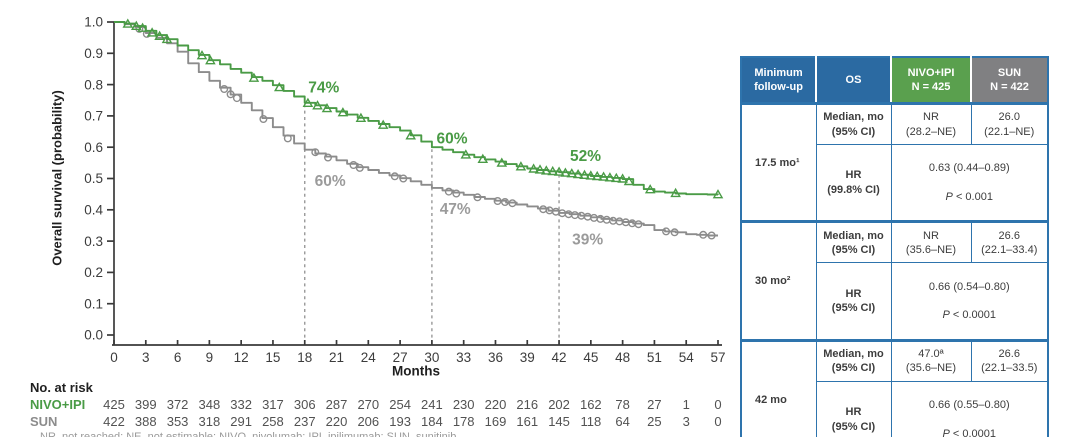  Describe the element at coordinates (336, 357) in the screenshot. I see `svg-text: 21` at that location.